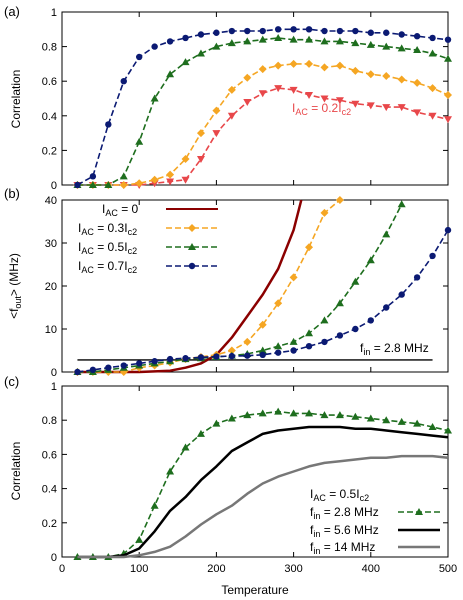 This screenshot has height=600, width=463. I want to click on legend-entry-fin-28: fin = 2.8 MHz, so click(375, 513).